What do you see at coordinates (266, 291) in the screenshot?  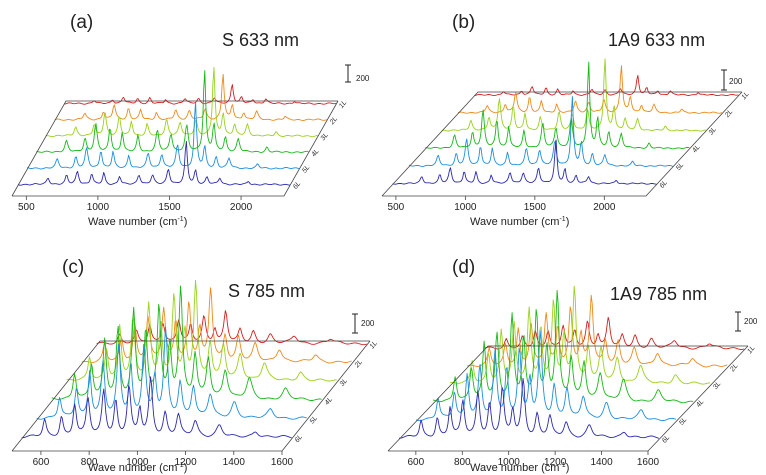 I see `panel-title: S 785 nm` at bounding box center [266, 291].